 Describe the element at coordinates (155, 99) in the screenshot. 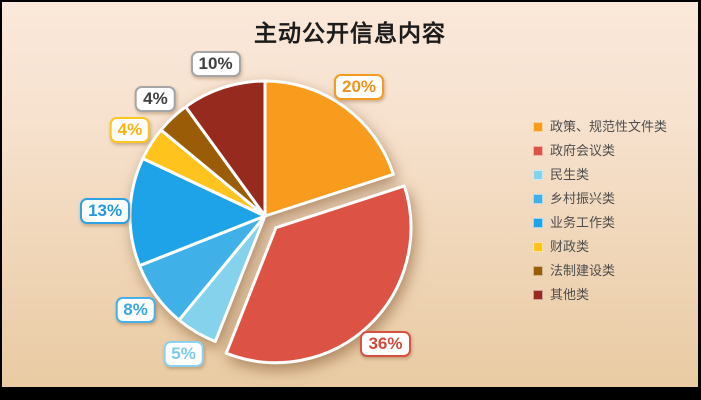

I see `pct-label-6: 4%` at that location.